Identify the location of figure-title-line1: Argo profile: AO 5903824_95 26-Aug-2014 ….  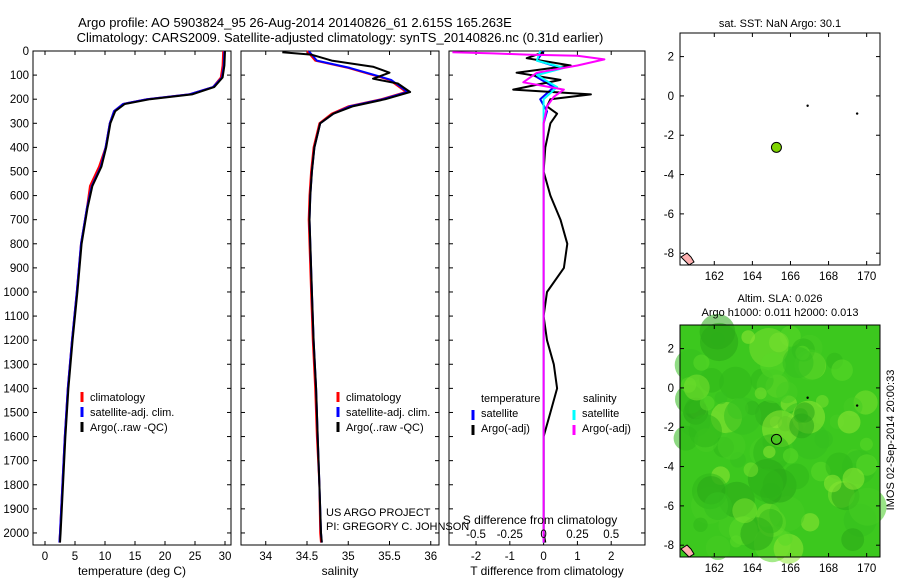
(295, 22).